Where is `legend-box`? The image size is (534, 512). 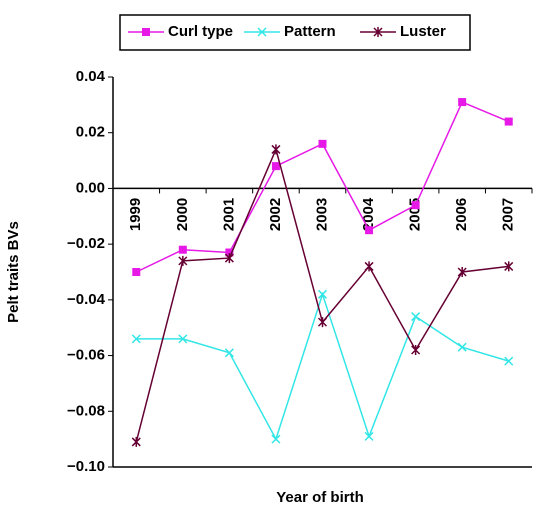 legend-box is located at coordinates (295, 32).